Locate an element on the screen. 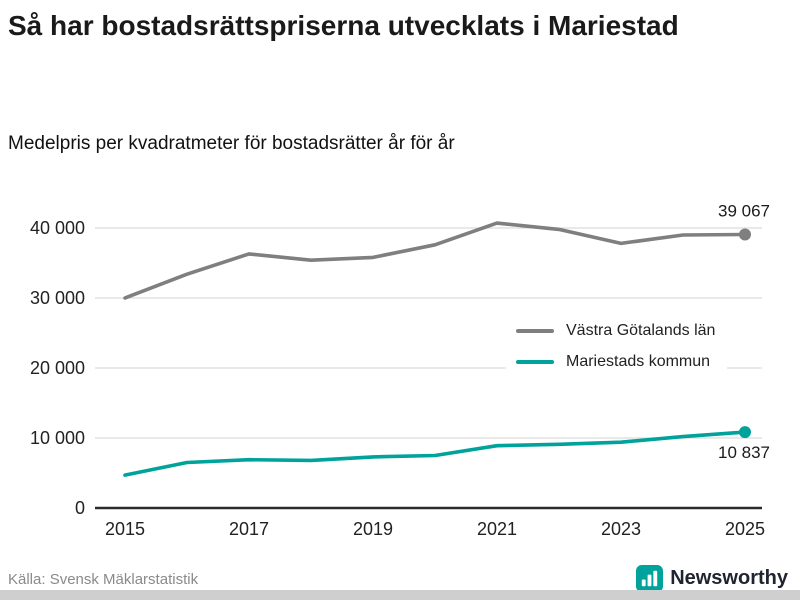 This screenshot has height=600, width=800. legend-item-mariestads-kommun: Mariestads kommun is located at coordinates (615, 362).